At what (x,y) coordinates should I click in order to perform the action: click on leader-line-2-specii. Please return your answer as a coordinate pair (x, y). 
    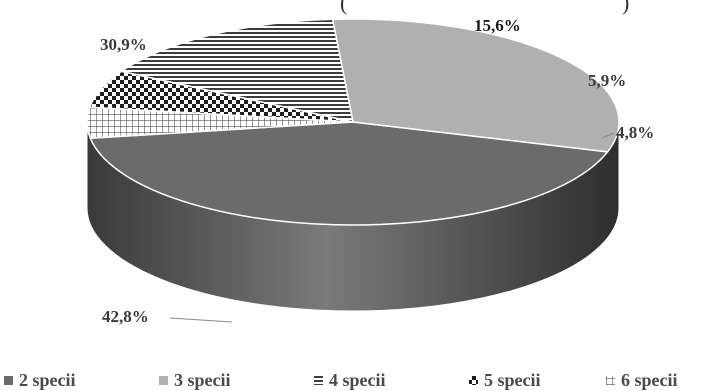
    Looking at the image, I should click on (201, 320).